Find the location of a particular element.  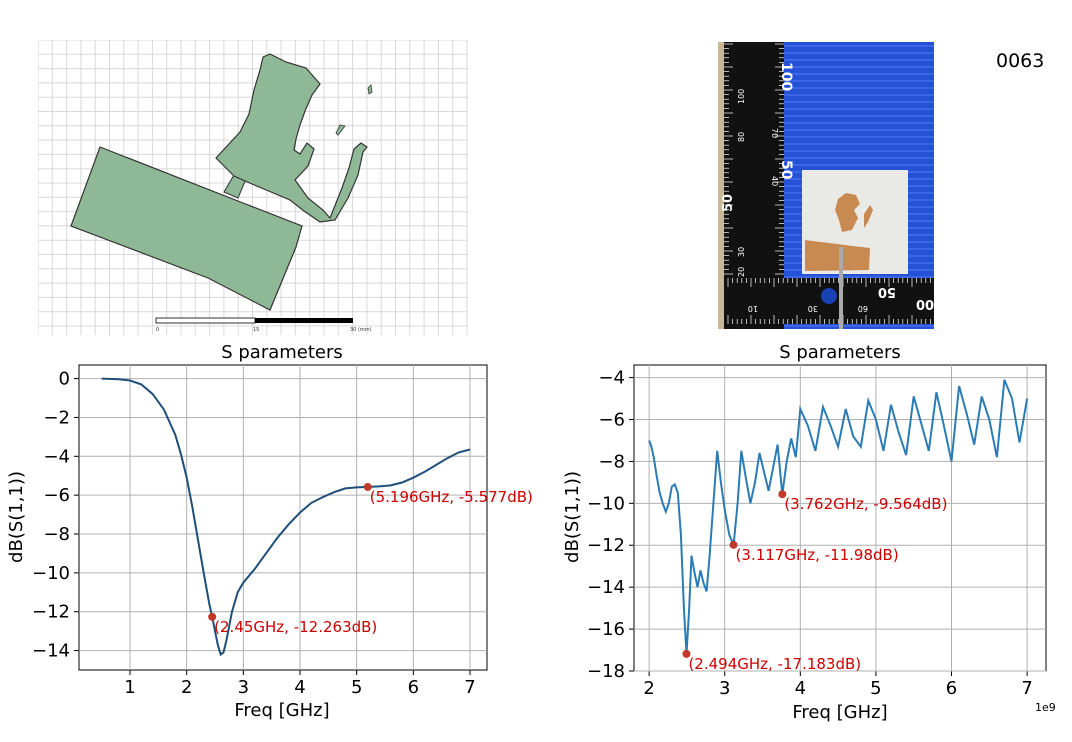

y-tick-label: −2 is located at coordinates (56, 417).